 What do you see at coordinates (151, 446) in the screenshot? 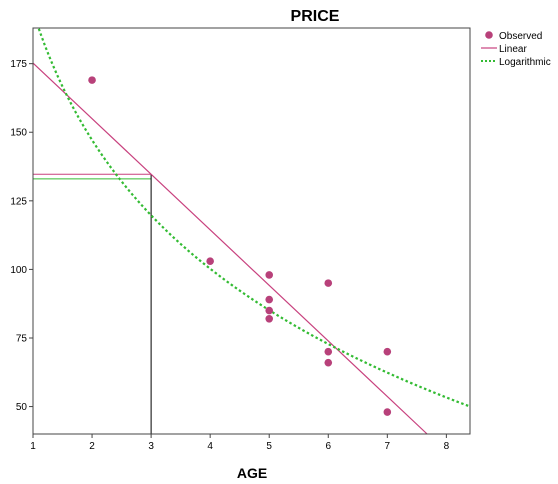
I see `x-tick-label: 3` at bounding box center [151, 446].